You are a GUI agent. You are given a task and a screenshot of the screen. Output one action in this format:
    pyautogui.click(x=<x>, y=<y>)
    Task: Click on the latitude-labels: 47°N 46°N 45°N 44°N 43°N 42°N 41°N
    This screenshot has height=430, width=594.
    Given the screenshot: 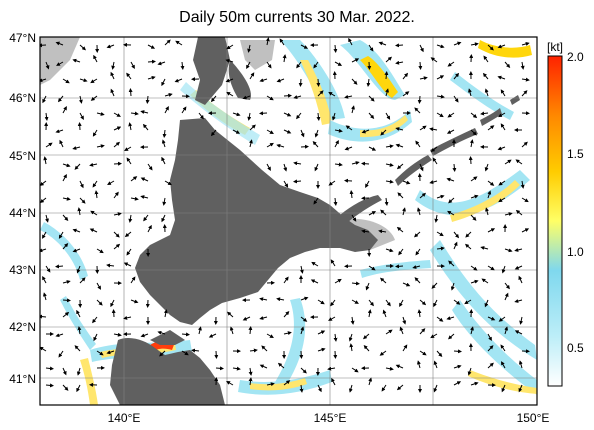 What is the action you would take?
    pyautogui.click(x=22, y=208)
    